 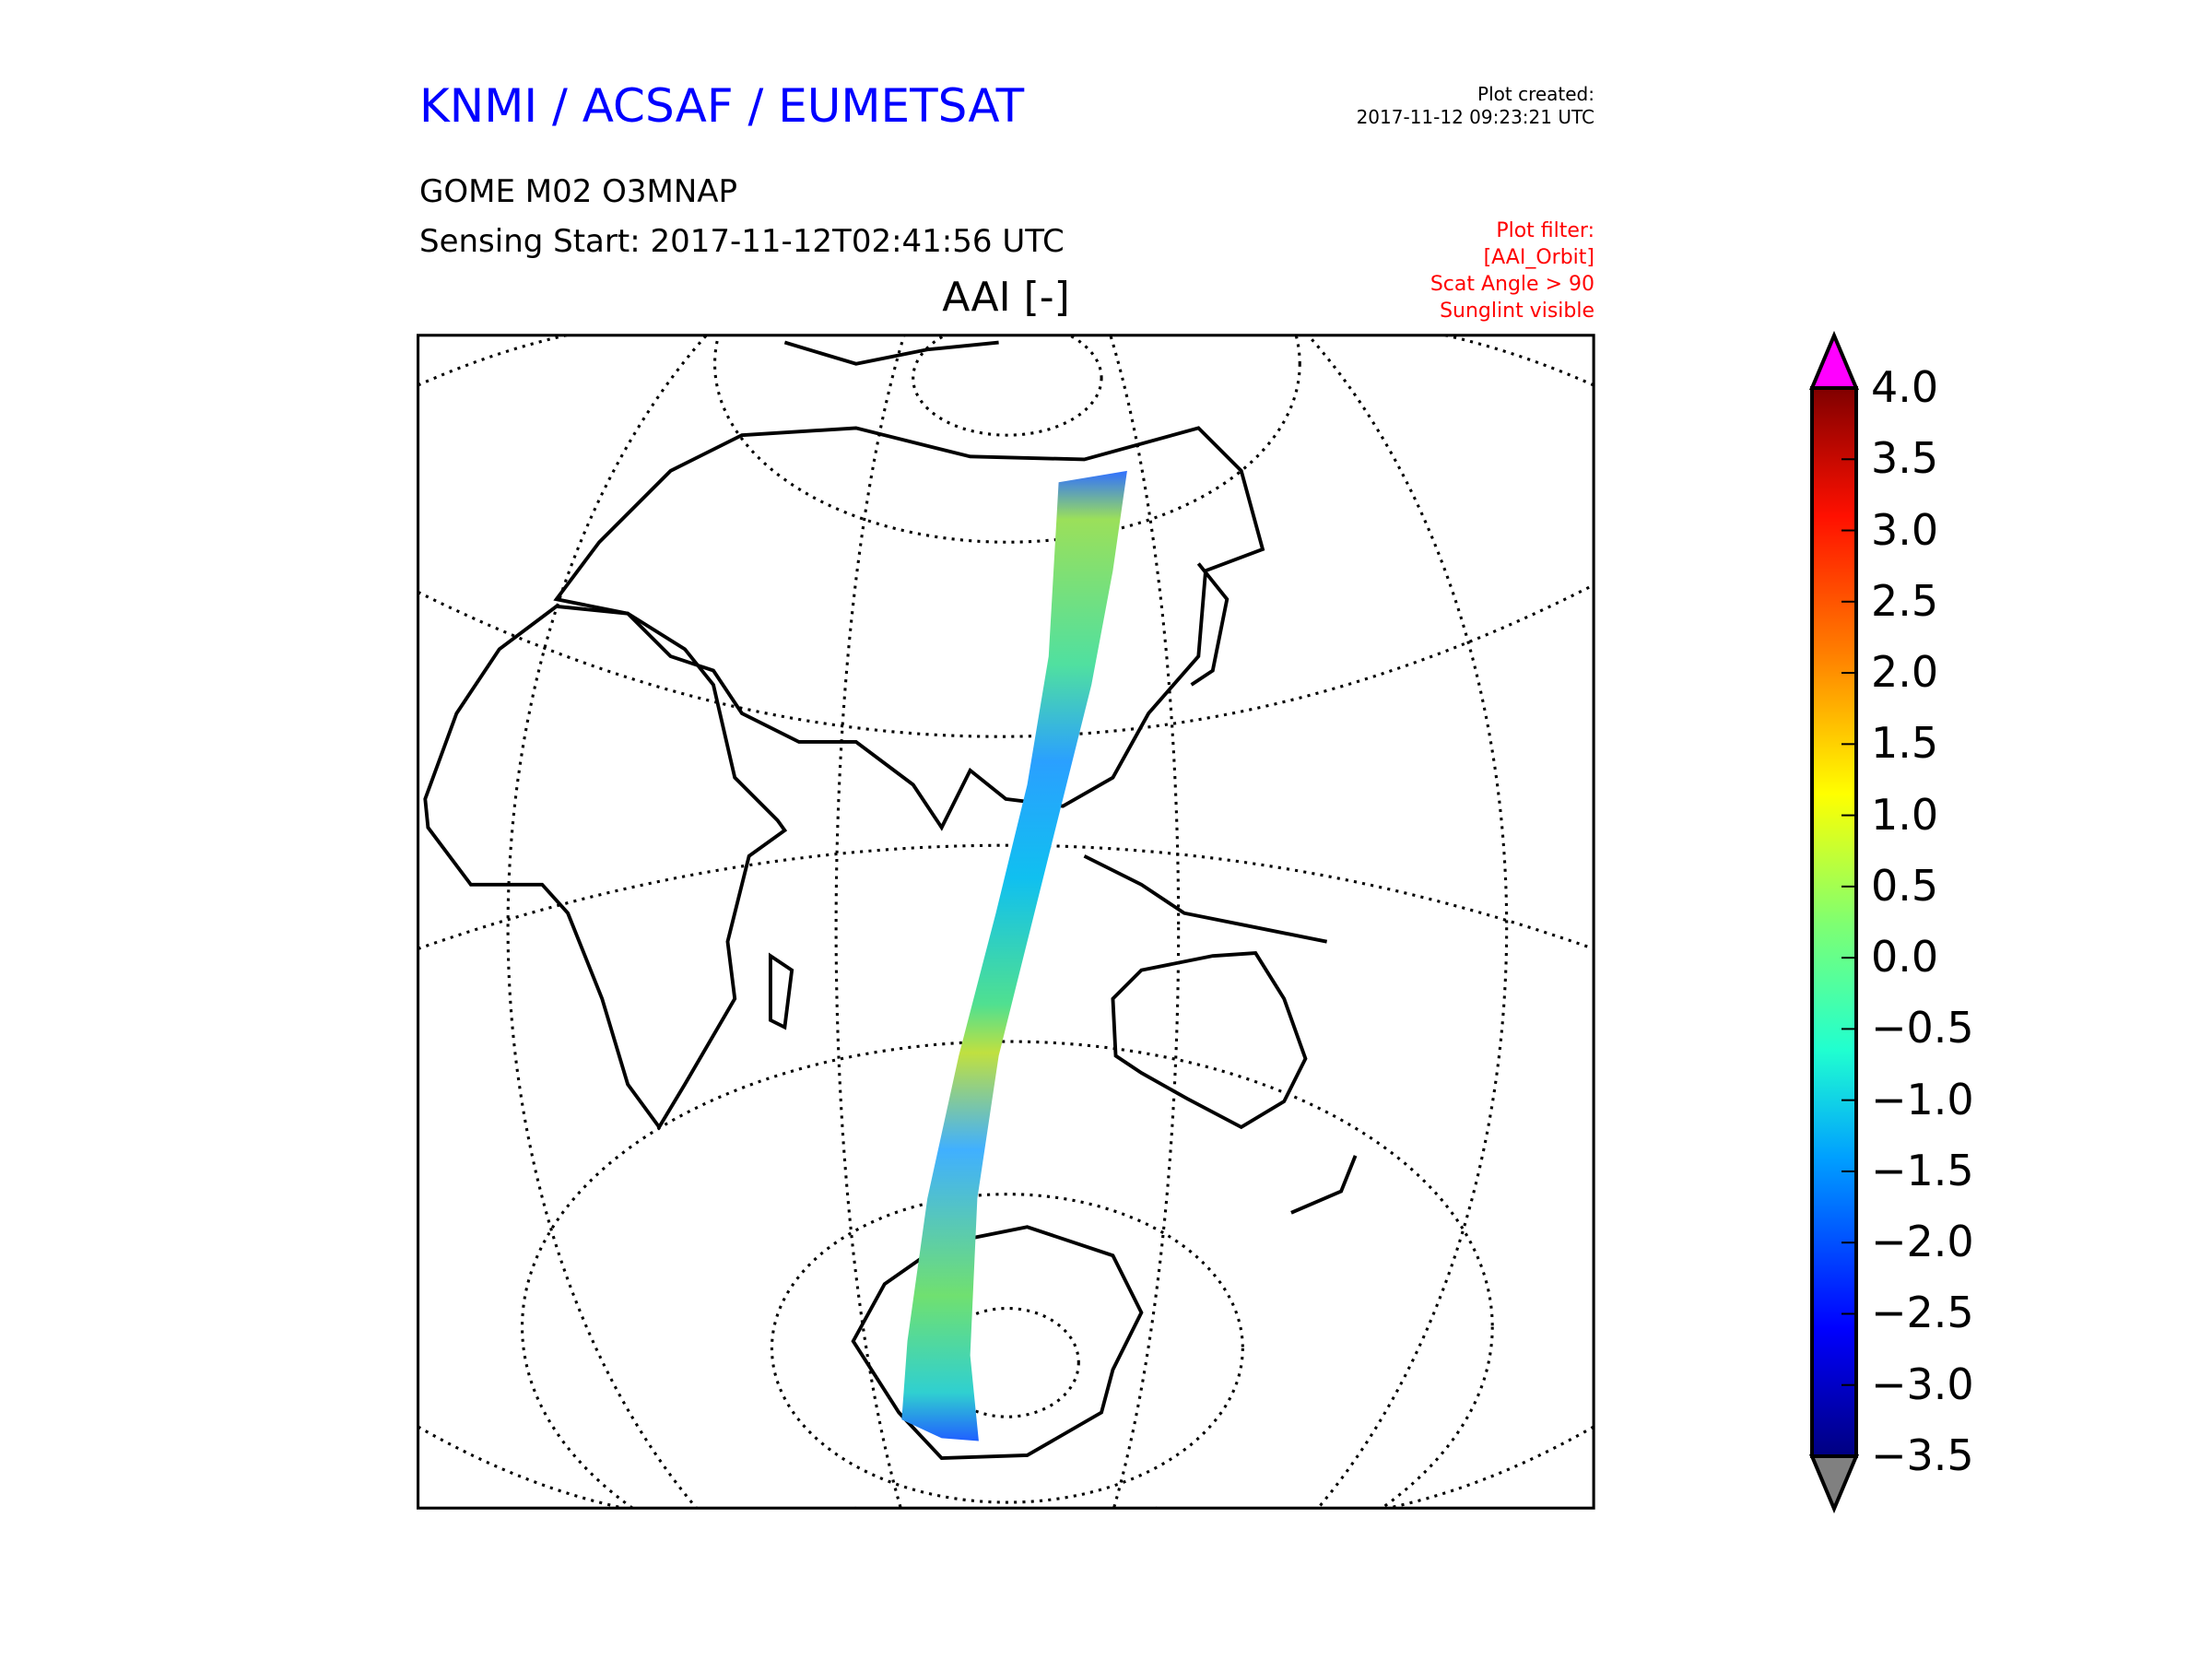 What do you see at coordinates (722, 106) in the screenshot?
I see `agency-title: KNMI / ACSAF / EUMETSAT` at bounding box center [722, 106].